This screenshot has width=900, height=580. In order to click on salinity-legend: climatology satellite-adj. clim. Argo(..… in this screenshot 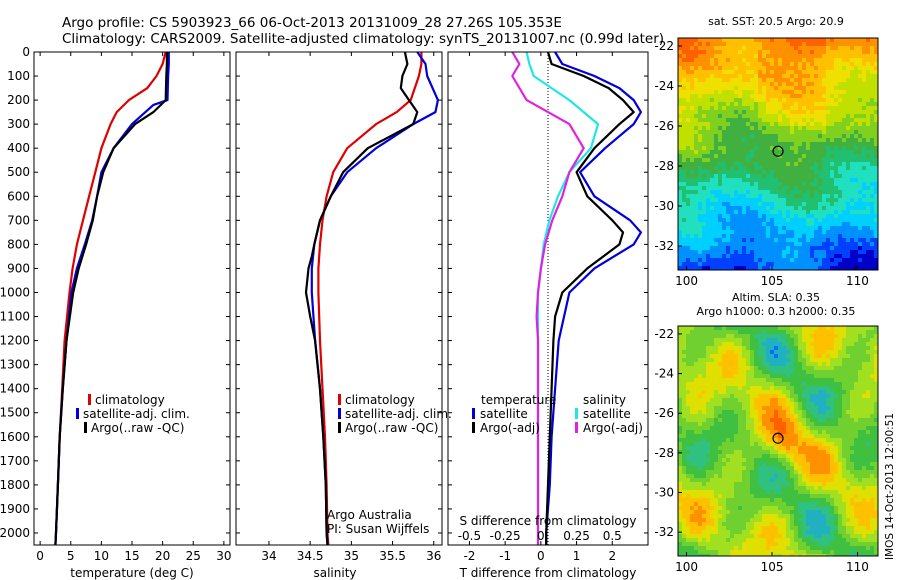, I will do `click(395, 414)`.